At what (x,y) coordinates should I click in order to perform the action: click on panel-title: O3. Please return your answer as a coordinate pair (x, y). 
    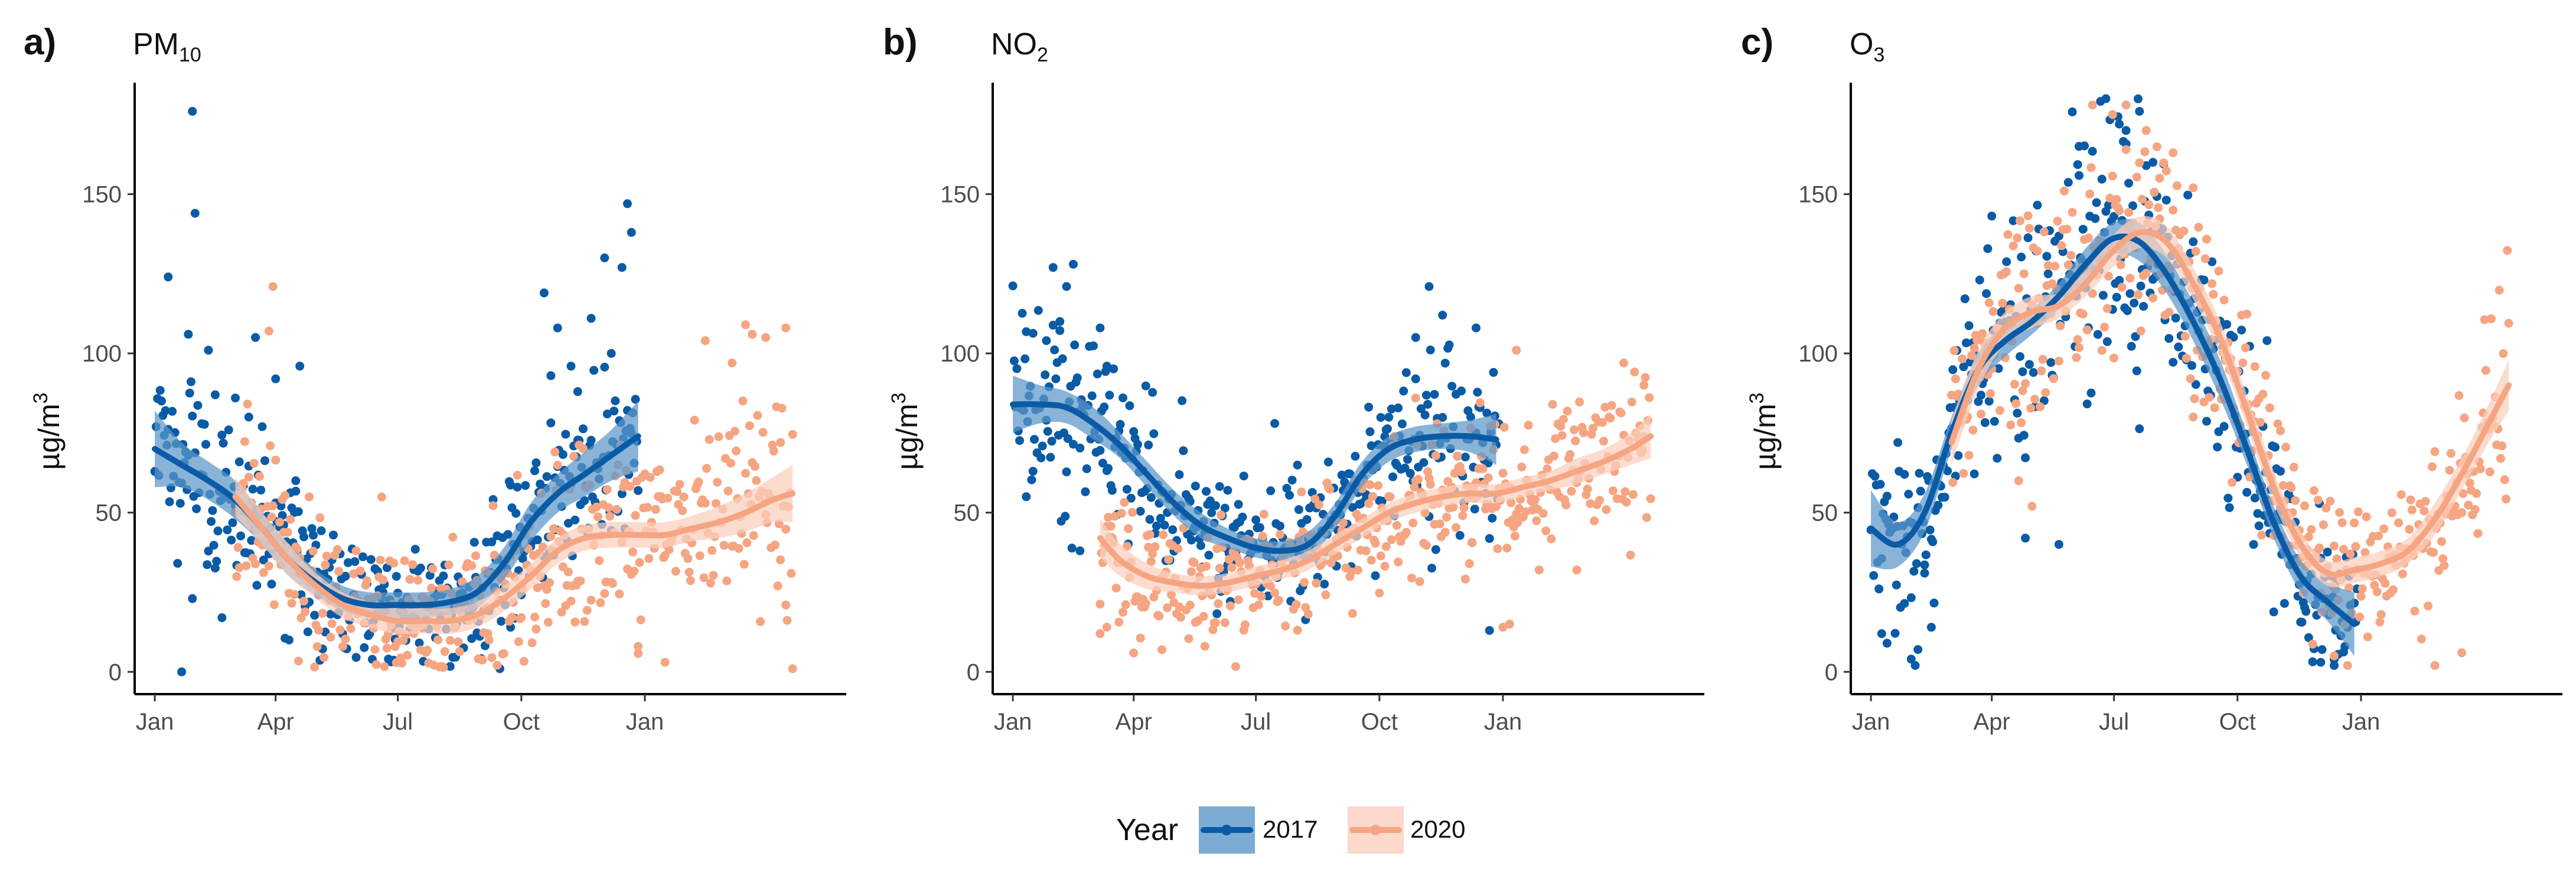
    Looking at the image, I should click on (1867, 46).